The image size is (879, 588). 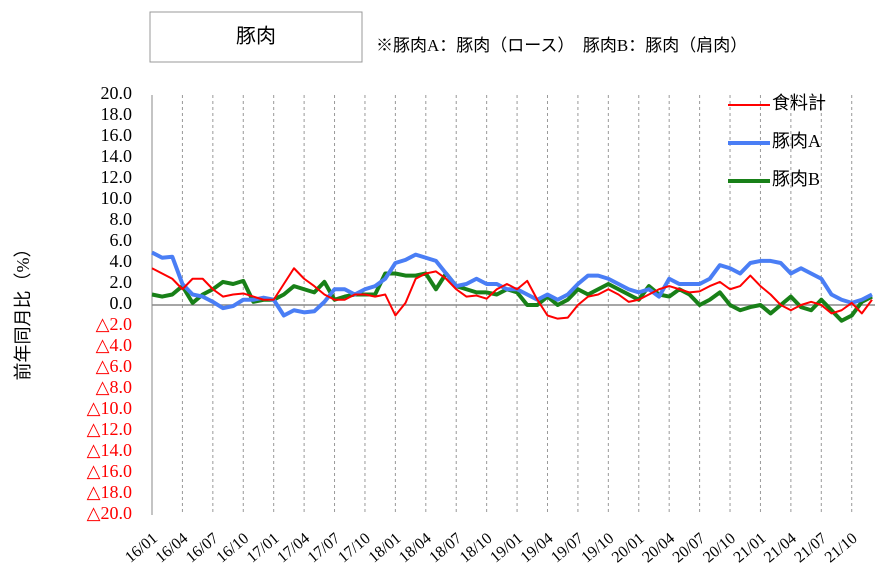 What do you see at coordinates (121, 240) in the screenshot?
I see `y-tick-label: 6.0` at bounding box center [121, 240].